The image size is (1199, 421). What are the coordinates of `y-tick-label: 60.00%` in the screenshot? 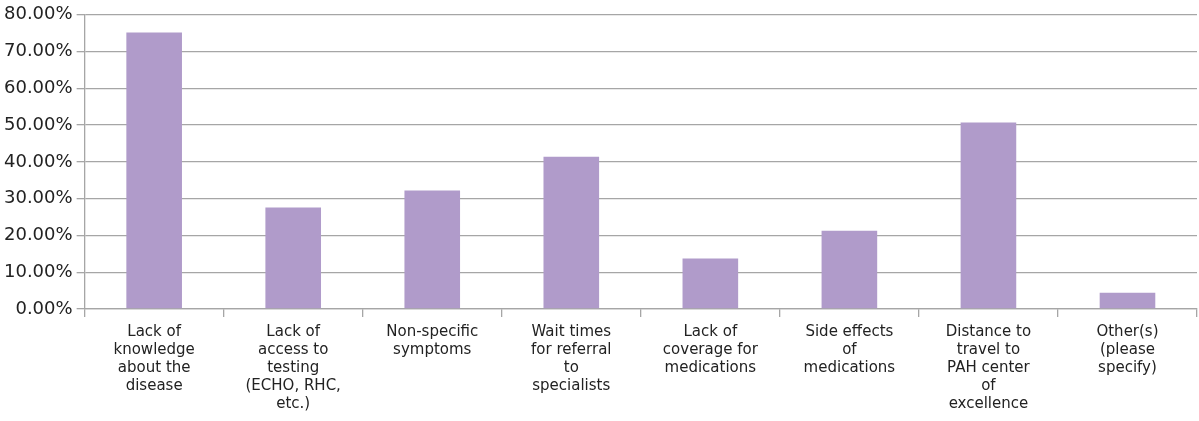 It's located at (38, 87).